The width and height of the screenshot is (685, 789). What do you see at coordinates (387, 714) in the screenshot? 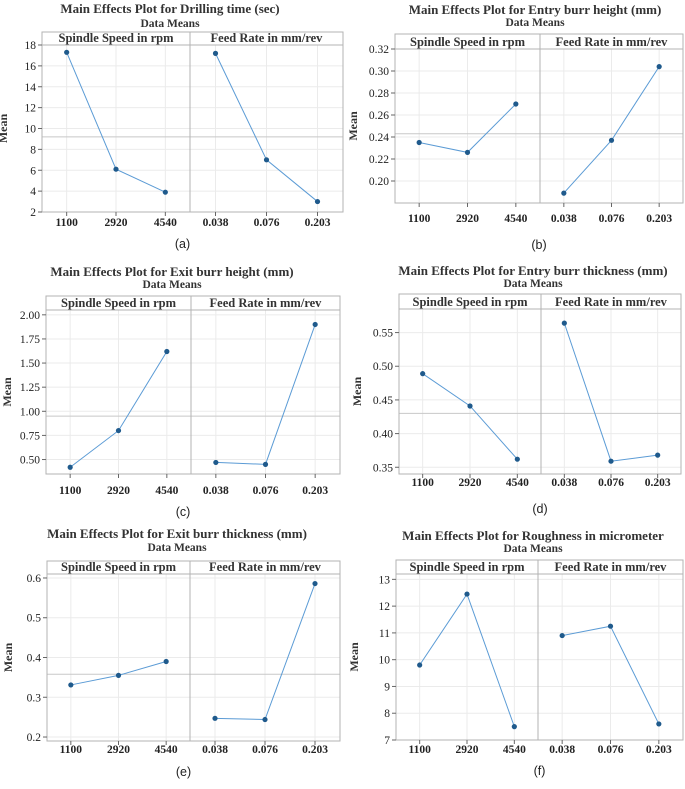
I see `y-tick-label: 8` at bounding box center [387, 714].